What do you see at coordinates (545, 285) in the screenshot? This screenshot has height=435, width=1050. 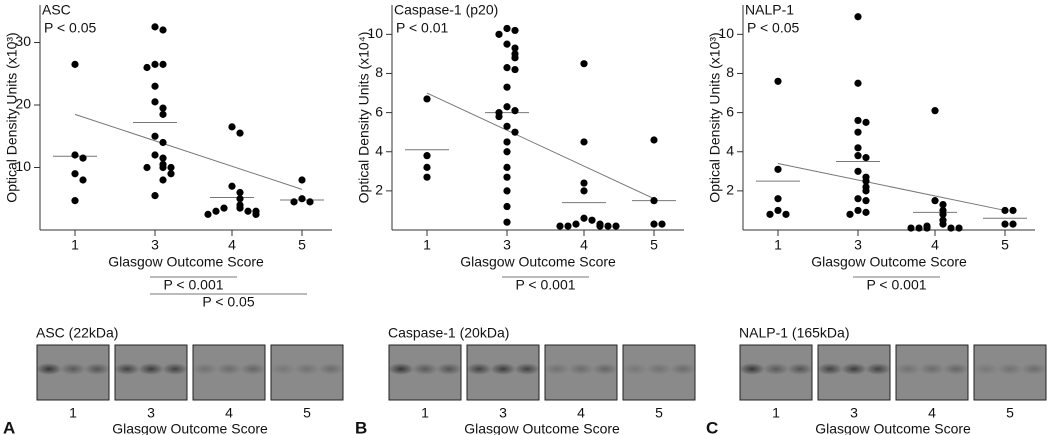 I see `comparison-label: P < 0.001` at bounding box center [545, 285].